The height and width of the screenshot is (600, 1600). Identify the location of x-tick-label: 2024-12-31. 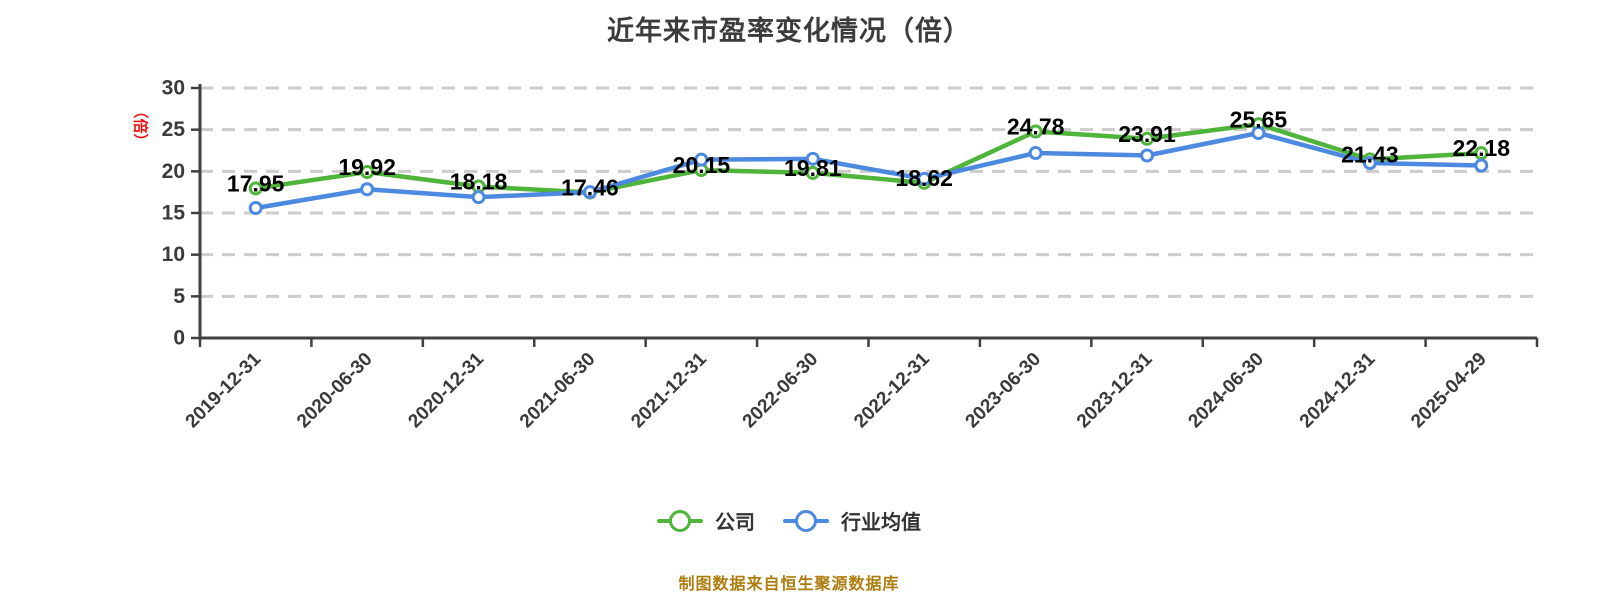
(1338, 390).